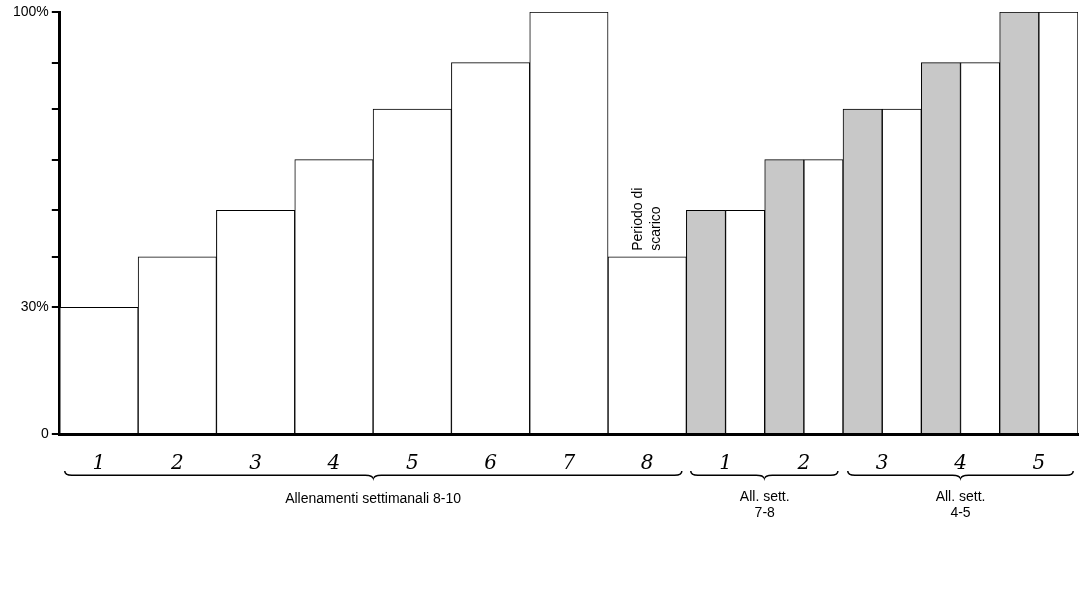 Image resolution: width=1082 pixels, height=591 pixels. I want to click on annotation: Periodo di scarico, so click(646, 219).